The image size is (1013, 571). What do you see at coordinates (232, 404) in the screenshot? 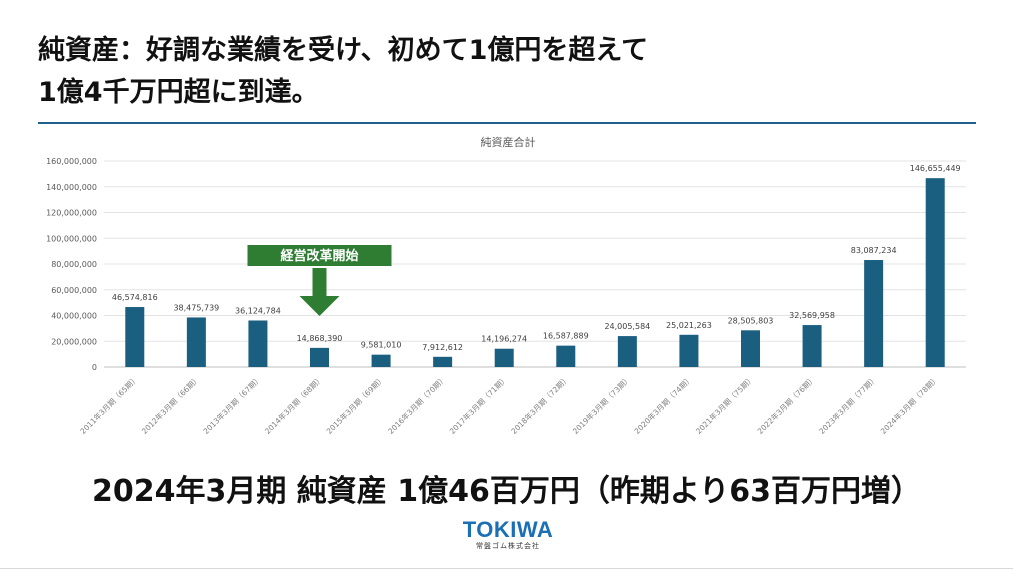
I see `x-tick-label: 2013年3月期（67期）` at bounding box center [232, 404].